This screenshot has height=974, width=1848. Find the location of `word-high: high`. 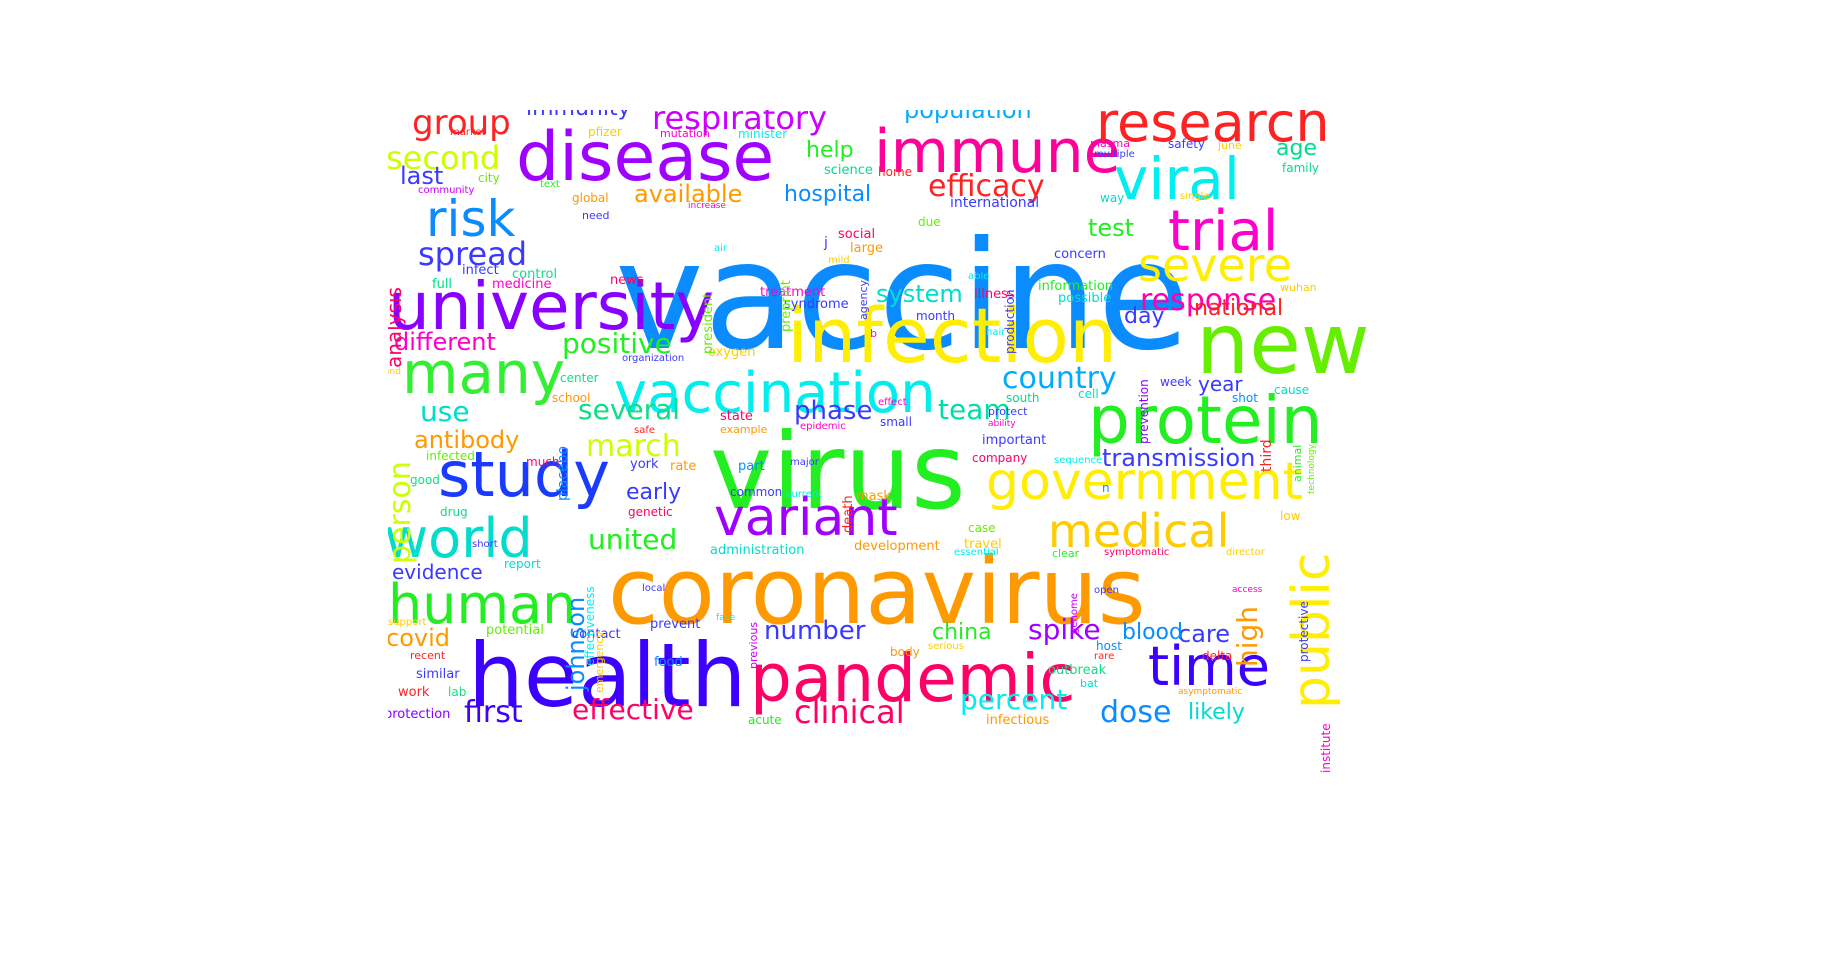

word-high: high is located at coordinates (1247, 637).